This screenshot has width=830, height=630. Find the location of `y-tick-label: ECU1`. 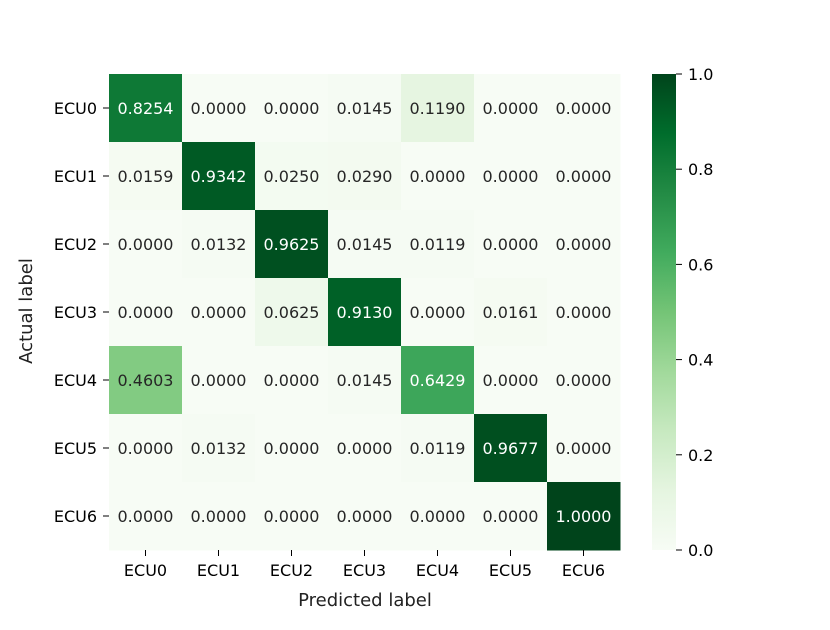

y-tick-label: ECU1 is located at coordinates (75, 176).